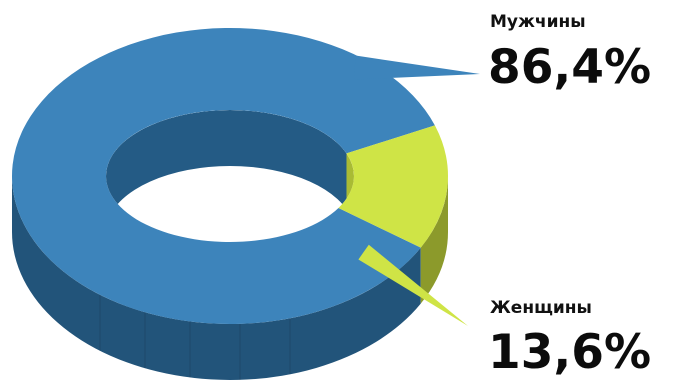  Describe the element at coordinates (413, 285) in the screenshot. I see `callout-pointer-women` at that location.